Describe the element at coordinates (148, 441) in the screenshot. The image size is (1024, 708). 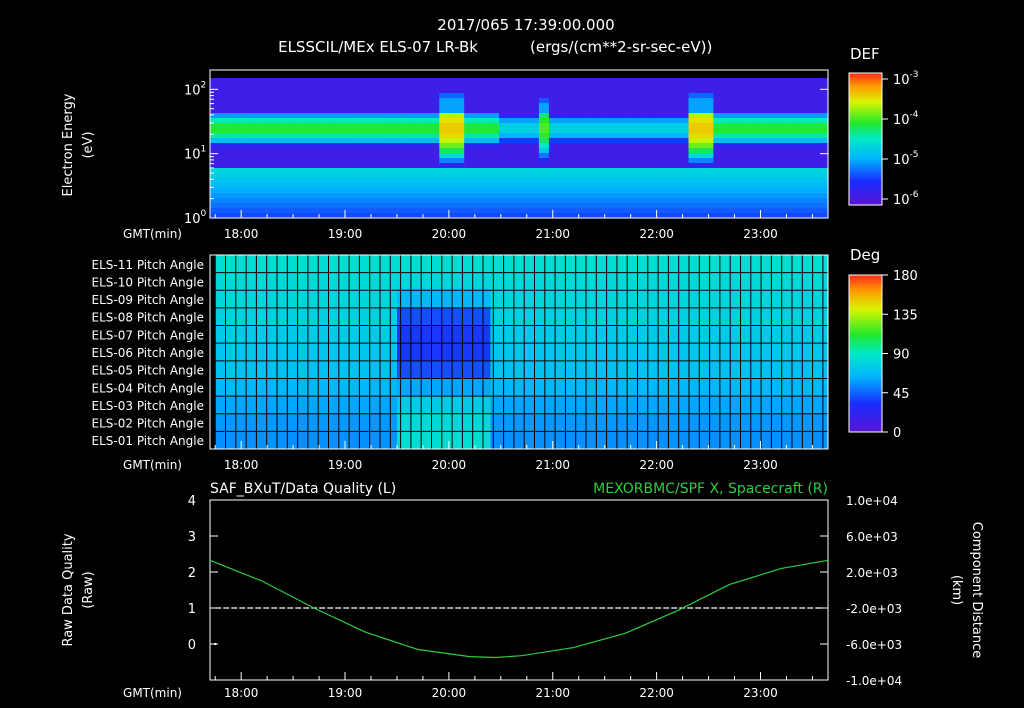
I see `pitch-row-label: ELS-01 Pitch Angle` at that location.